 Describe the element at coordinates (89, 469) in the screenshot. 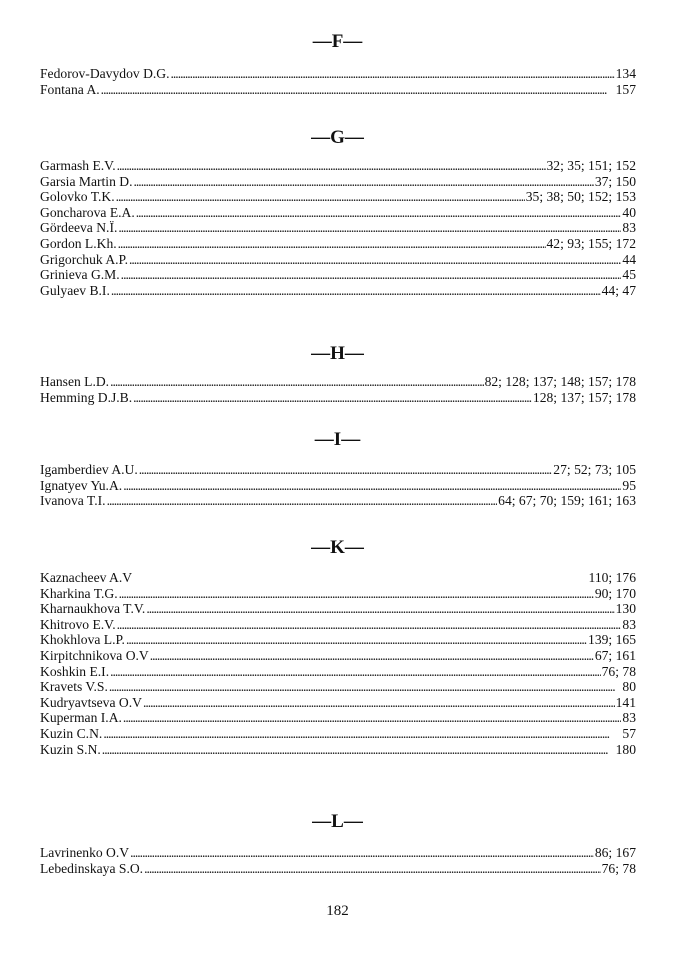

I see `entry-name: Igamberdiev A.U.` at that location.